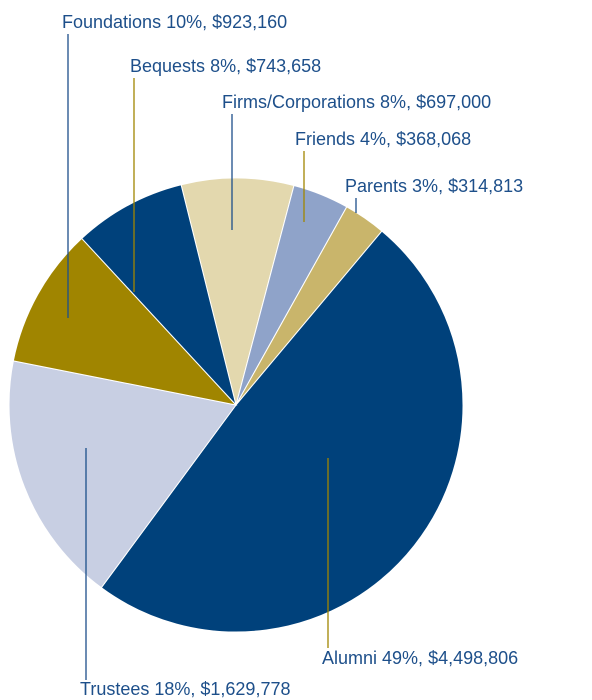  What do you see at coordinates (174, 689) in the screenshot?
I see `slice-percent: 18%,` at bounding box center [174, 689].